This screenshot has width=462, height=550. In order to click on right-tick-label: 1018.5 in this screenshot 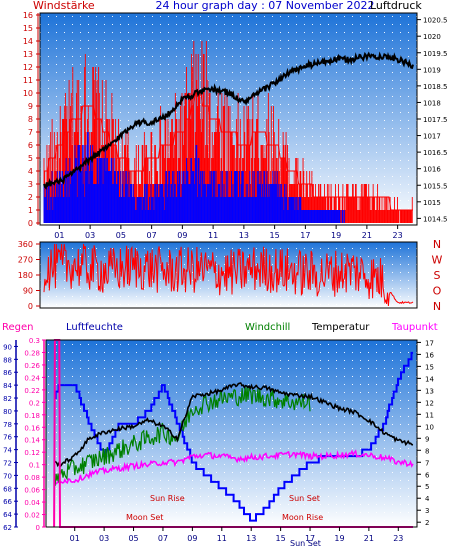, I will do `click(435, 87)`.